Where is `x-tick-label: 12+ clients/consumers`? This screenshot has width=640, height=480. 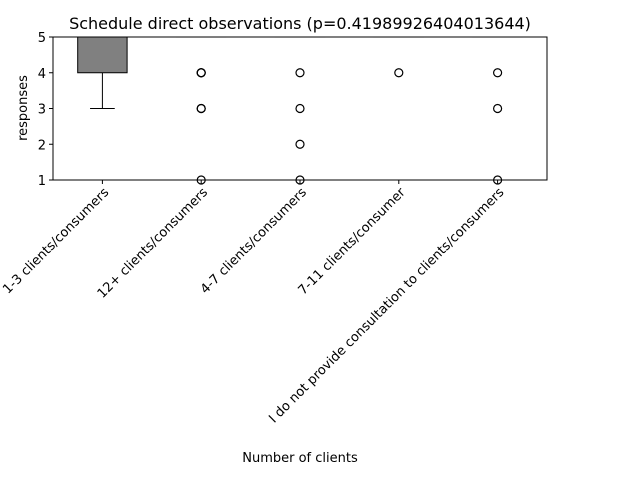
x-tick-label: 12+ clients/consumers is located at coordinates (153, 243).